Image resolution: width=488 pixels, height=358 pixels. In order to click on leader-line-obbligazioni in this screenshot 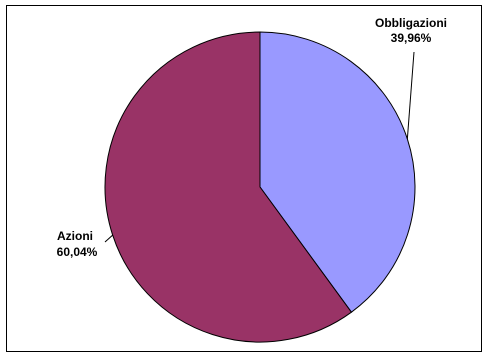, I will do `click(410, 95)`.